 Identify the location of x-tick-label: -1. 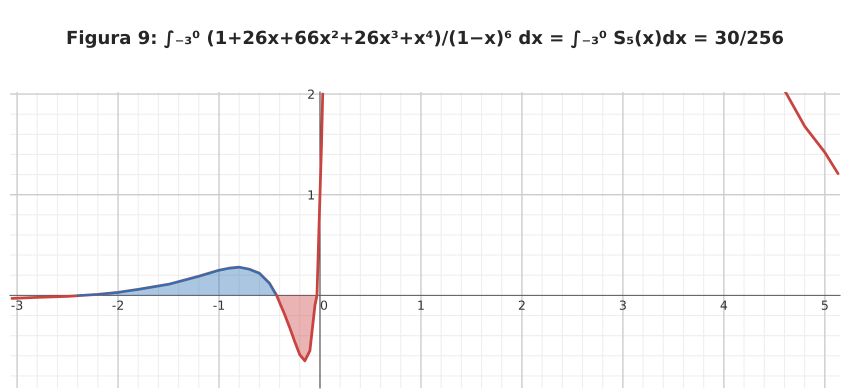
(218, 305).